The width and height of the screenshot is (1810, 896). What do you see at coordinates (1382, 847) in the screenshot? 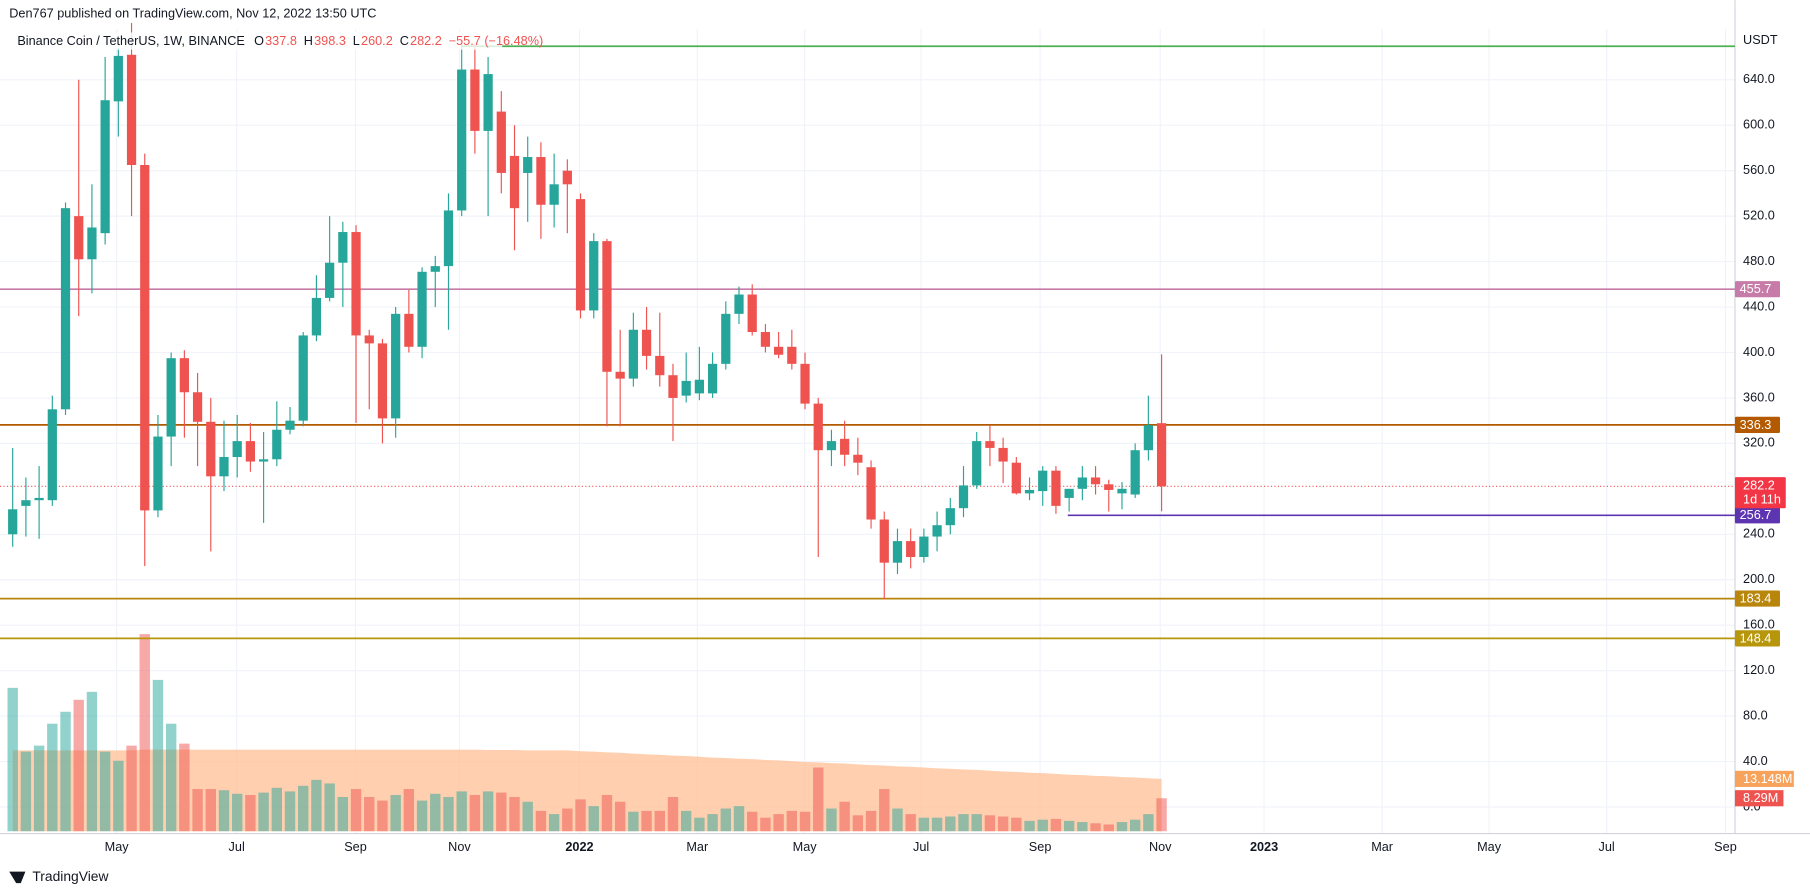
I see `x-tick-label: Mar` at bounding box center [1382, 847].